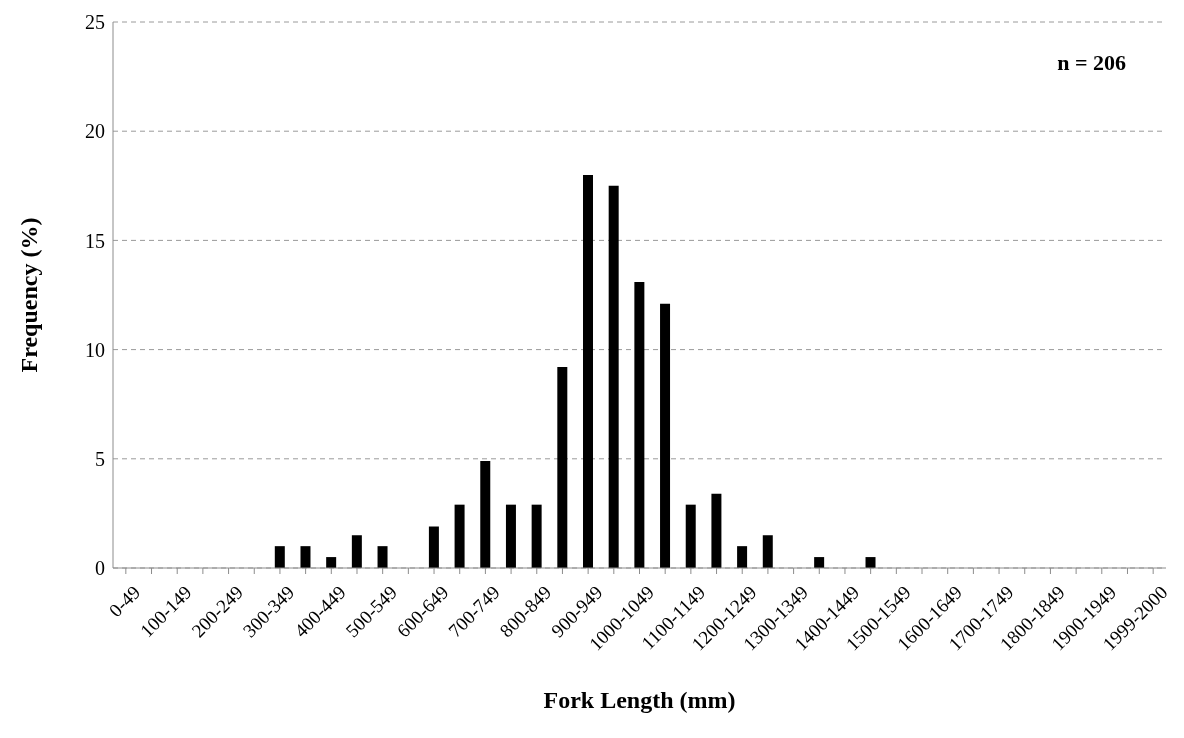  Describe the element at coordinates (639, 700) in the screenshot. I see `x-axis-title: Fork Length (mm)` at that location.